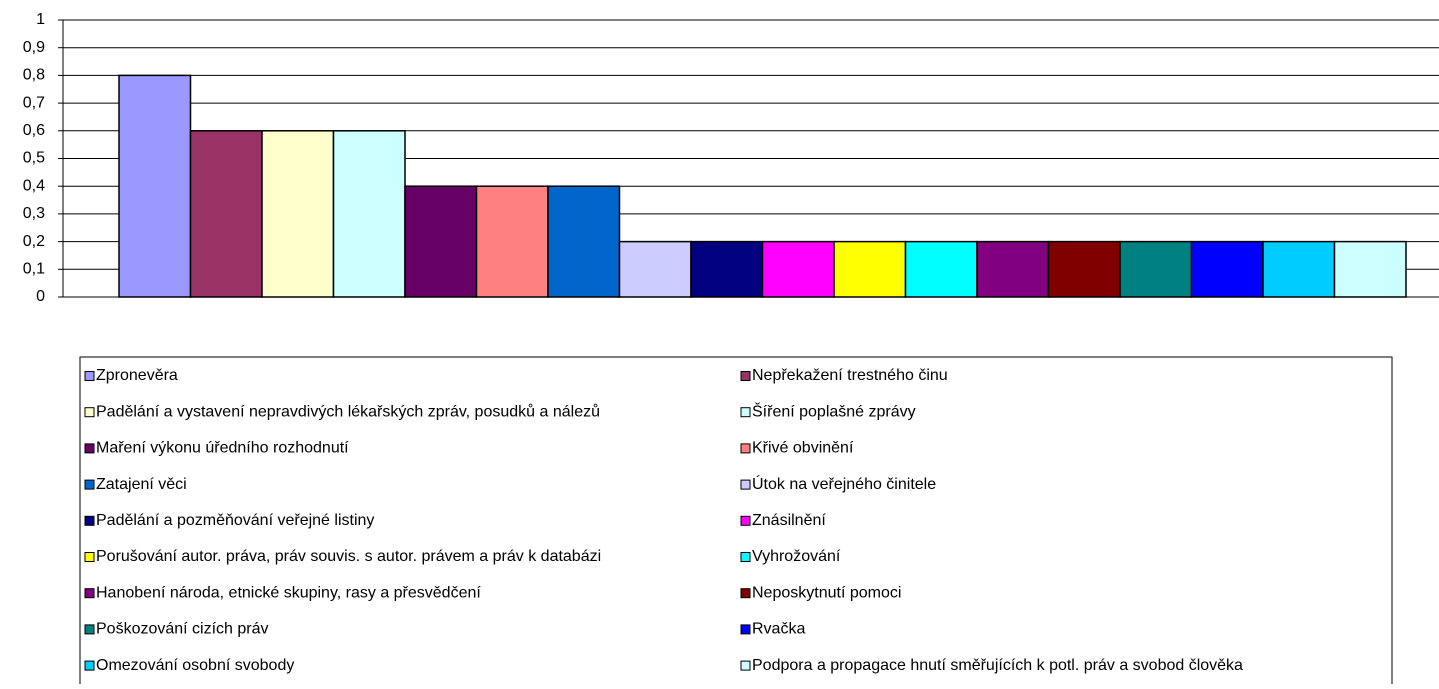 The width and height of the screenshot is (1439, 689). Describe the element at coordinates (34, 185) in the screenshot. I see `y-tick-label: 0,4` at that location.